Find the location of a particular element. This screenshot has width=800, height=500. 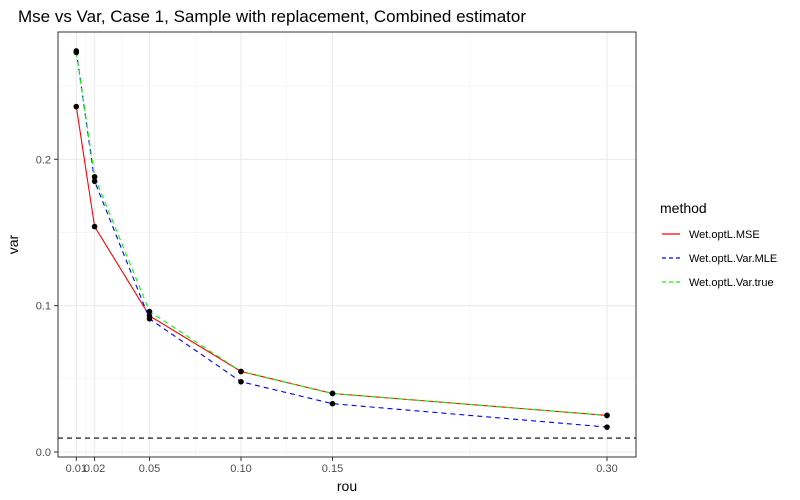

x-tick-label: 0.02 is located at coordinates (94, 469).